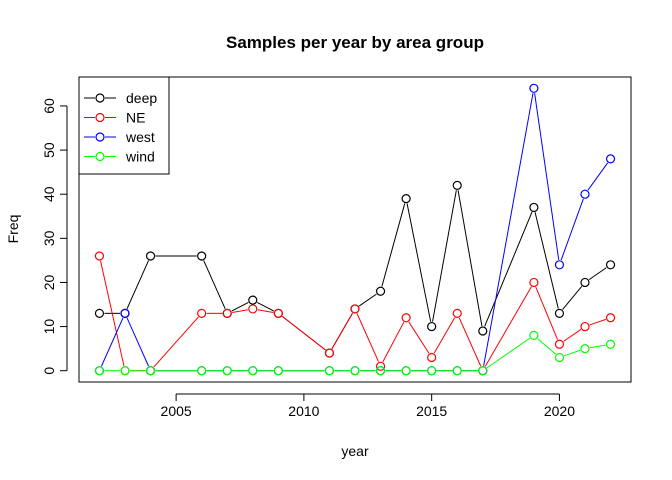 The width and height of the screenshot is (672, 480). What do you see at coordinates (49, 106) in the screenshot?
I see `y-tick-label: 60` at bounding box center [49, 106].